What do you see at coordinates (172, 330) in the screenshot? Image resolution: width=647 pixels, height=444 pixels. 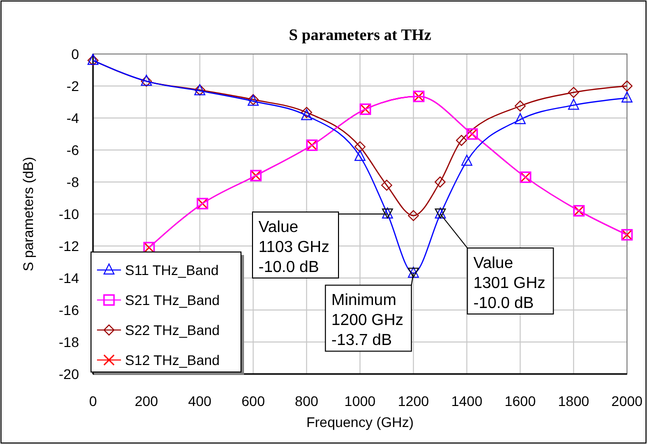 I see `legend-label: S22 THz_Band` at bounding box center [172, 330].